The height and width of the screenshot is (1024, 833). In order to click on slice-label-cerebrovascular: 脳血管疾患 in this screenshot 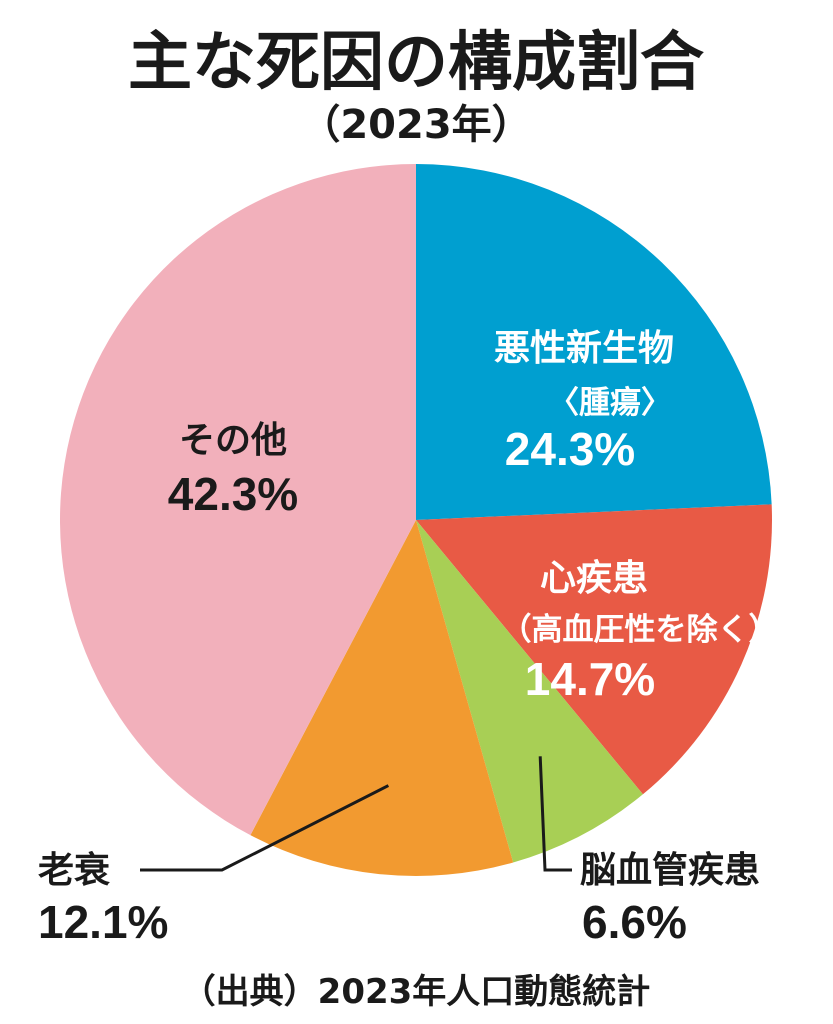, I will do `click(670, 870)`.